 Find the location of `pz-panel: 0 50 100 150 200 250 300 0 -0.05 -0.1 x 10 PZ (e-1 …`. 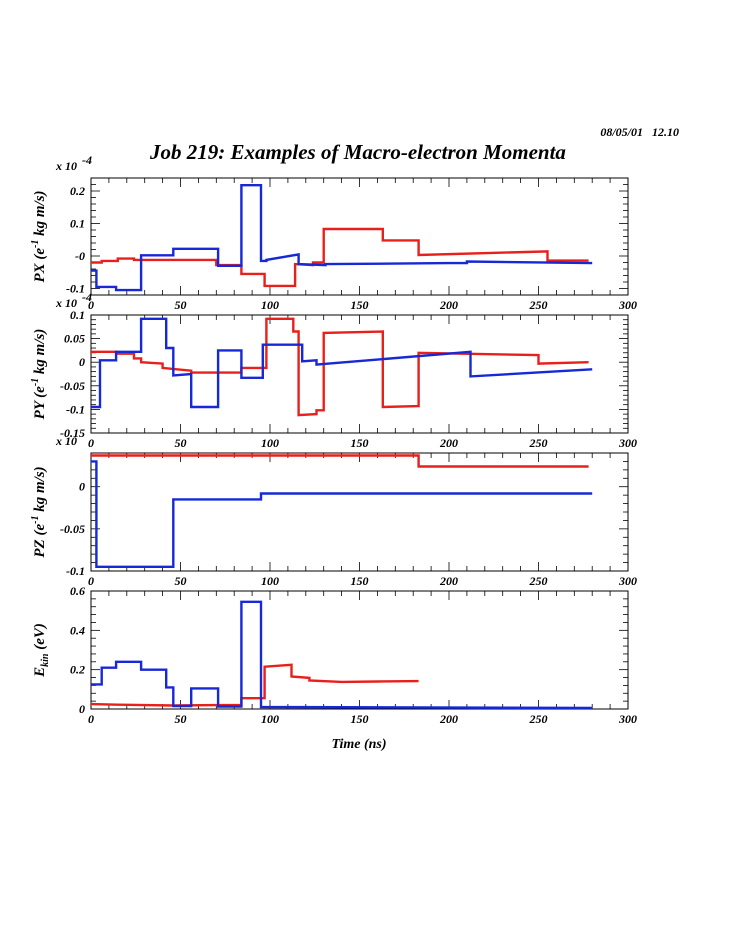

pz-panel: 0 50 100 150 200 250 300 0 -0.05 -0.1 x 10 PZ (e-1 … is located at coordinates (333, 511).